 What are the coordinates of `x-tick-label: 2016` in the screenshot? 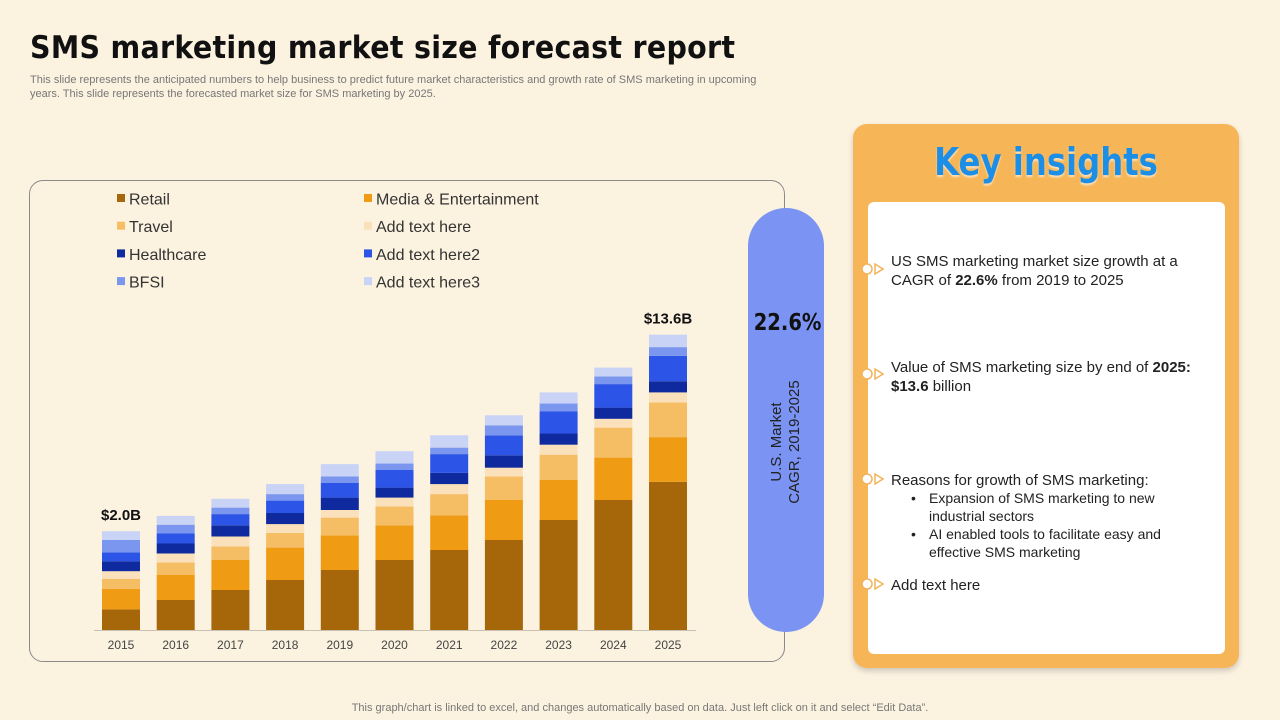 It's located at (175, 645).